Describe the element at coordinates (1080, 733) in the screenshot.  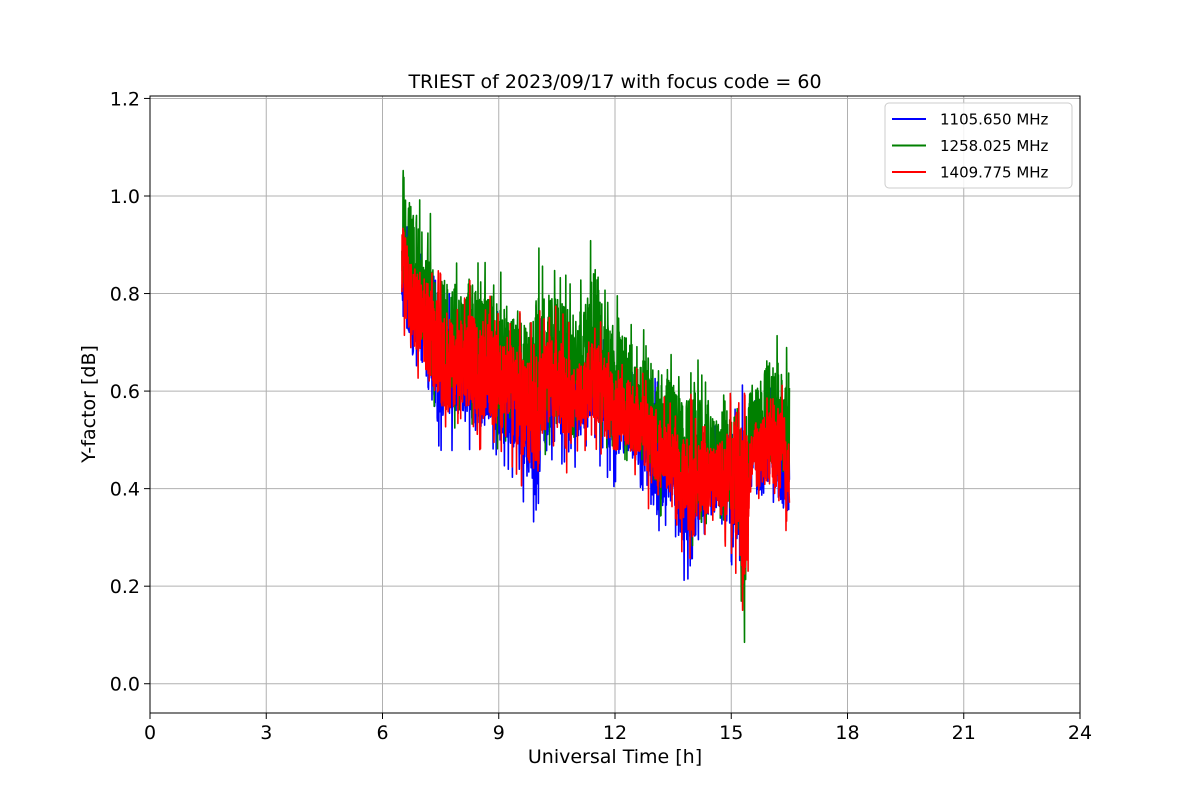
I see `x-tick-label: 24` at that location.